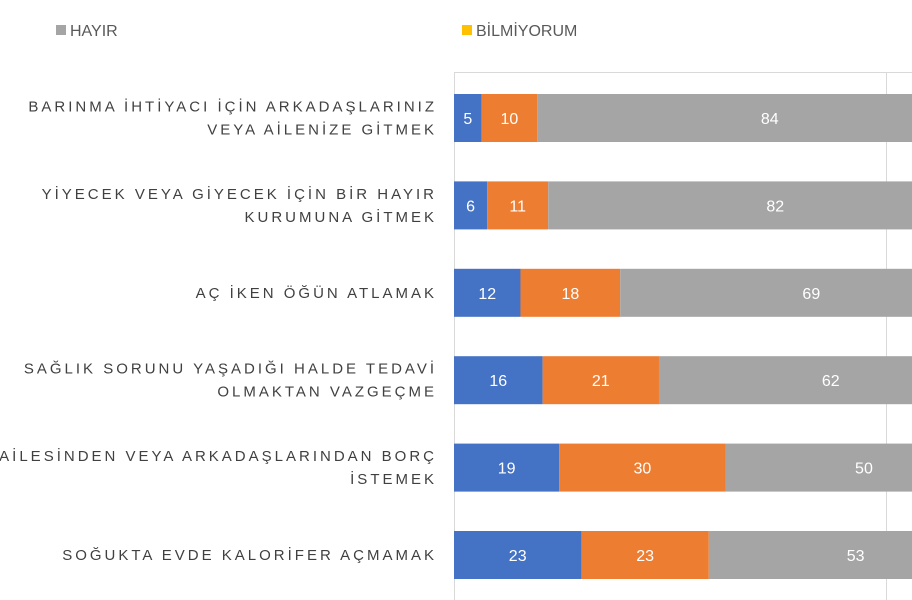 This screenshot has width=912, height=600. Describe the element at coordinates (785, 380) in the screenshot. I see `bar-s3-c4` at that location.